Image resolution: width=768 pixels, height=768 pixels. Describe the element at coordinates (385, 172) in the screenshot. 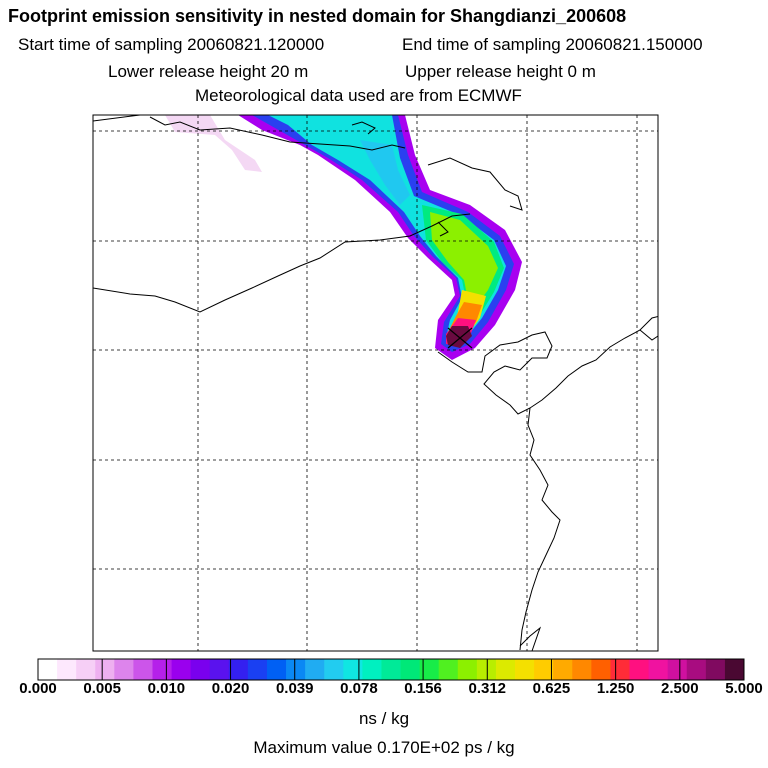

I see `footprint-plume-streak` at that location.